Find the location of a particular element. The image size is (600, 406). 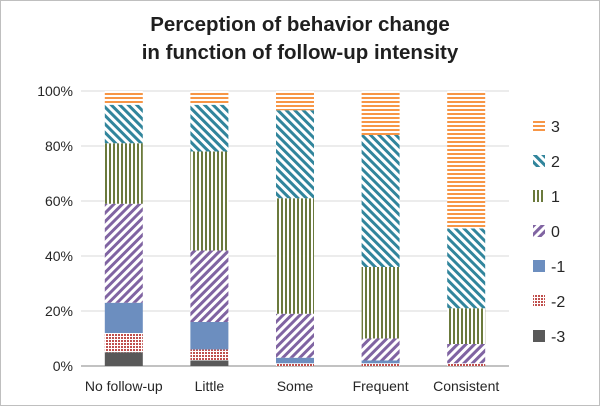

legend-label: -3 is located at coordinates (558, 337).